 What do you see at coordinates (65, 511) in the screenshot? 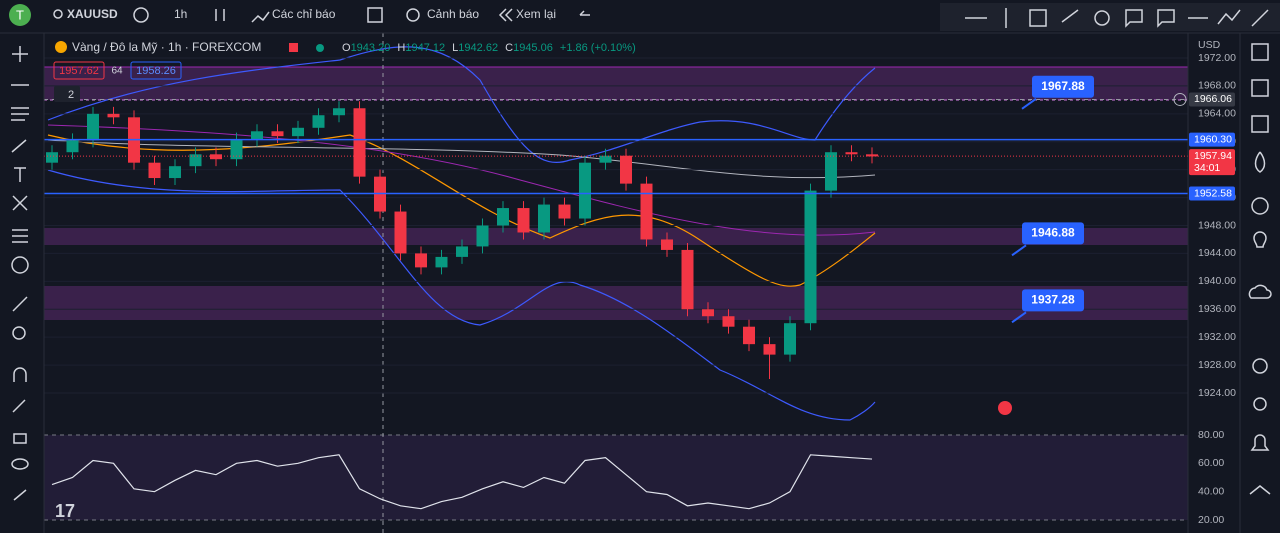
I see `tv-logo: 17` at bounding box center [65, 511].